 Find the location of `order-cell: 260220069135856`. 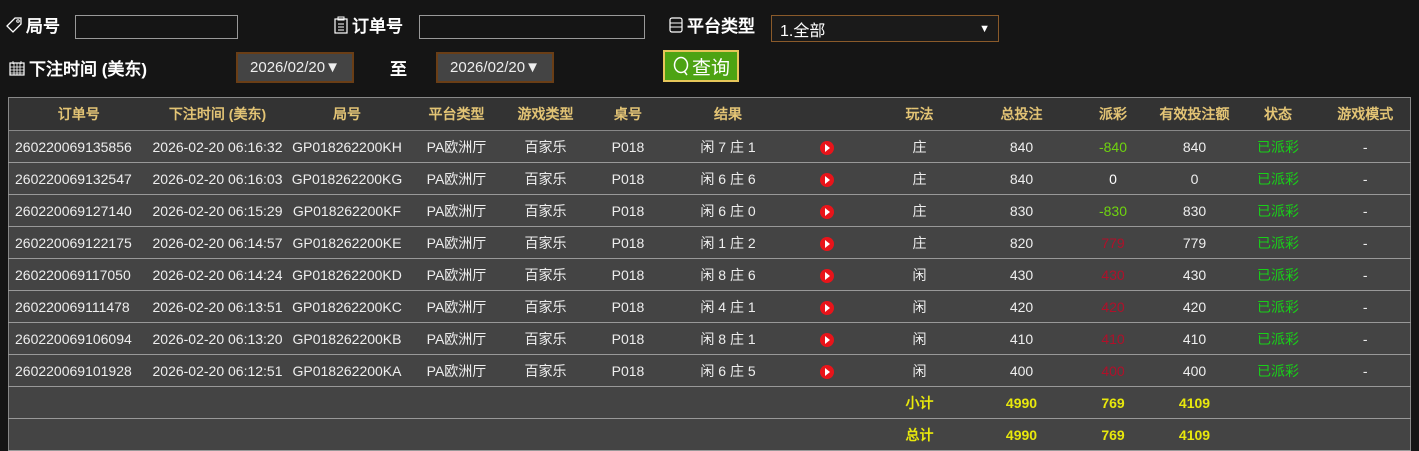

order-cell: 260220069135856 is located at coordinates (78, 146).